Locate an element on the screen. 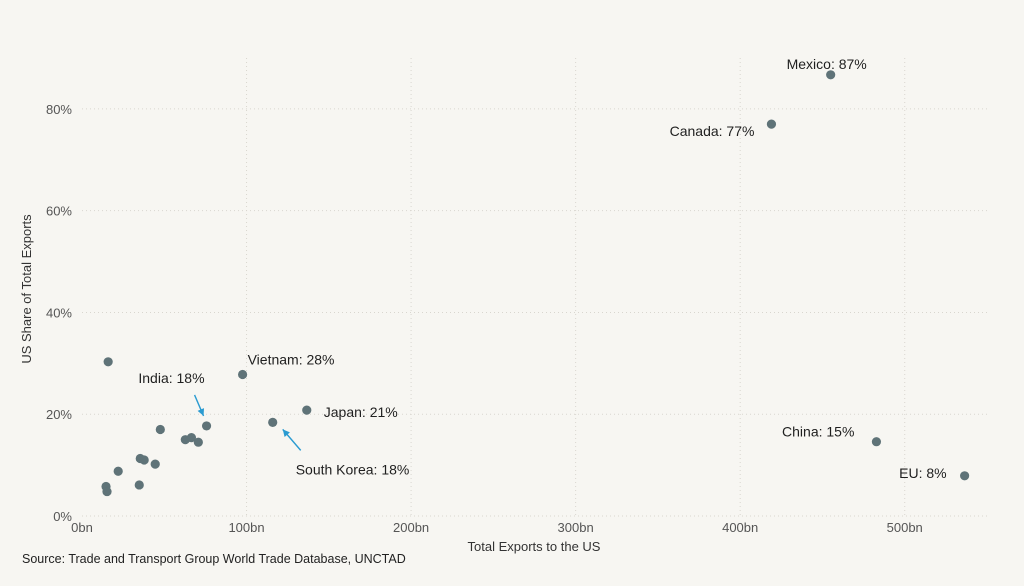  annotation-arrows is located at coordinates (247, 422).